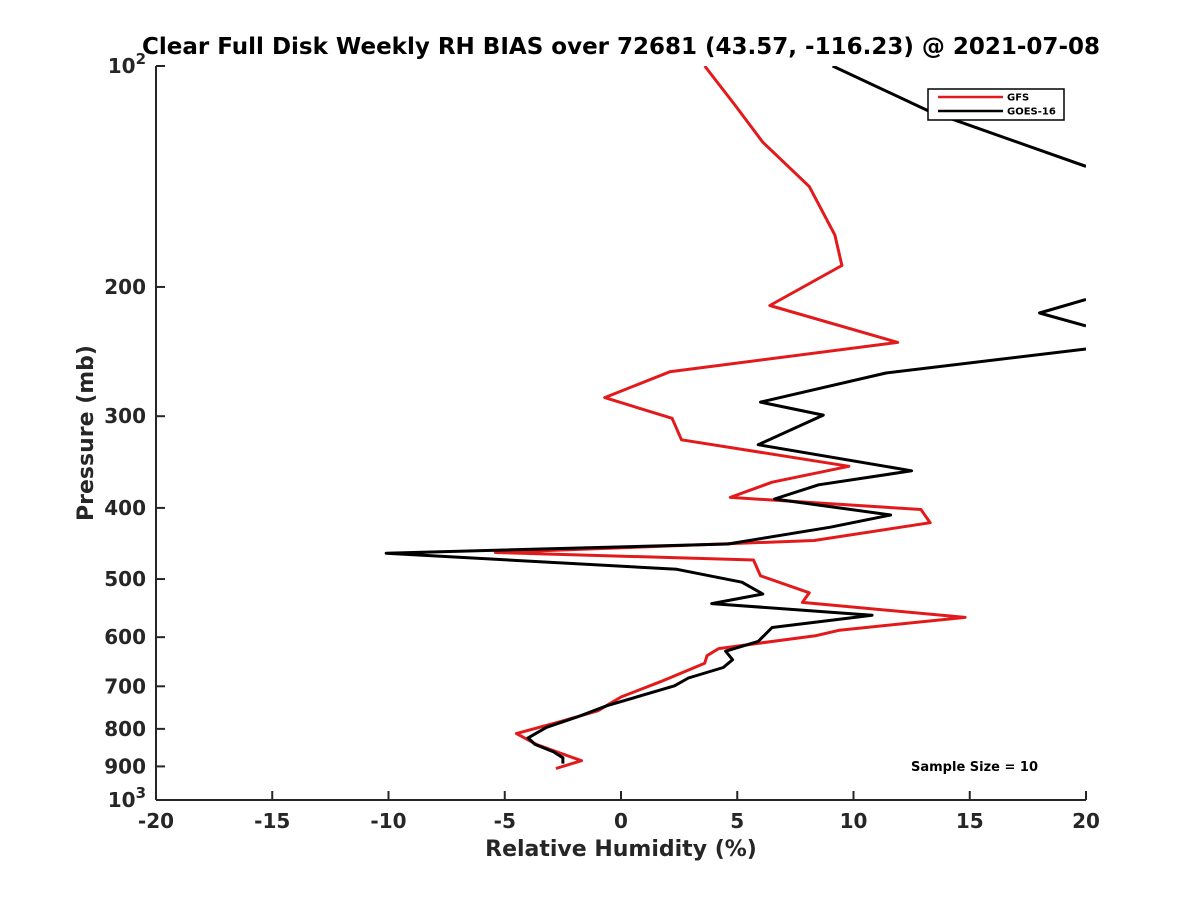  What do you see at coordinates (156, 821) in the screenshot?
I see `x-tick-label: -20` at bounding box center [156, 821].